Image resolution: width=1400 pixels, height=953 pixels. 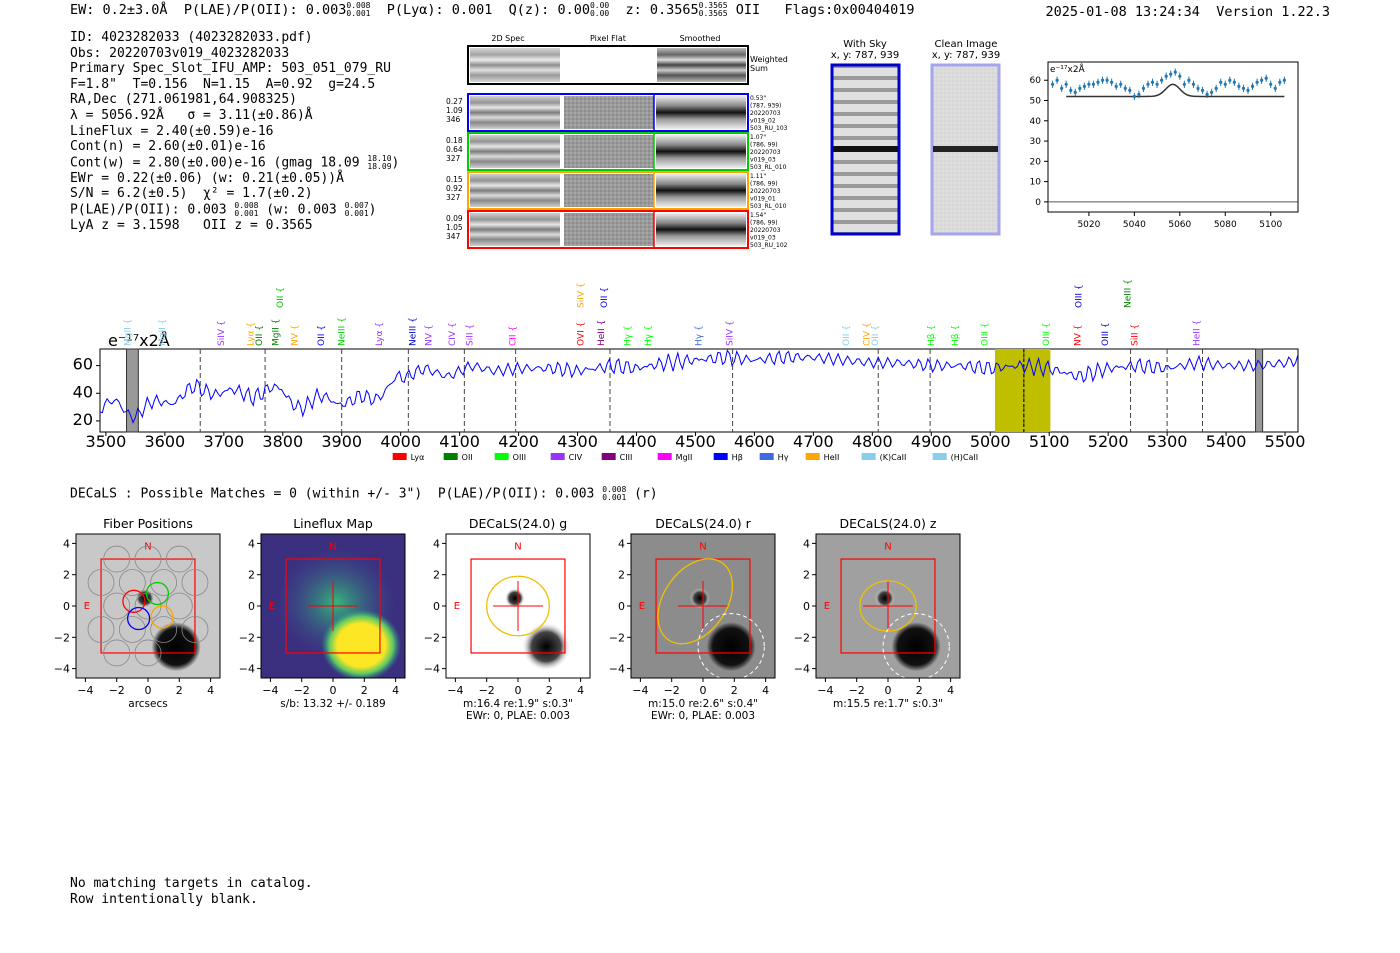 What do you see at coordinates (1078, 335) in the screenshot?
I see `line-label-text: NV {` at bounding box center [1078, 335].